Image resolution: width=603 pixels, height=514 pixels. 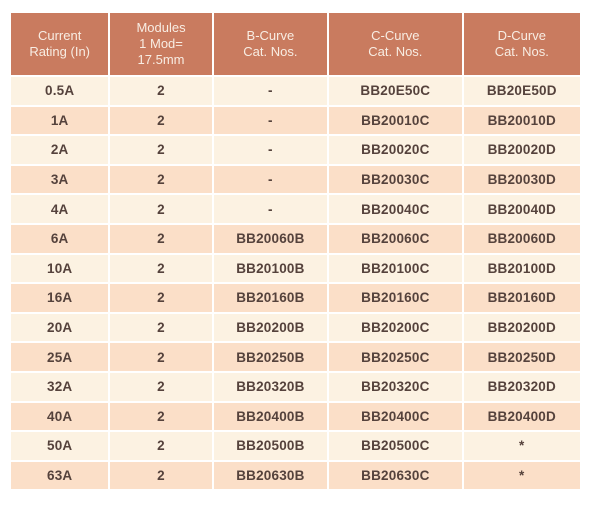 I want to click on table-cell: 1A, so click(x=60, y=120).